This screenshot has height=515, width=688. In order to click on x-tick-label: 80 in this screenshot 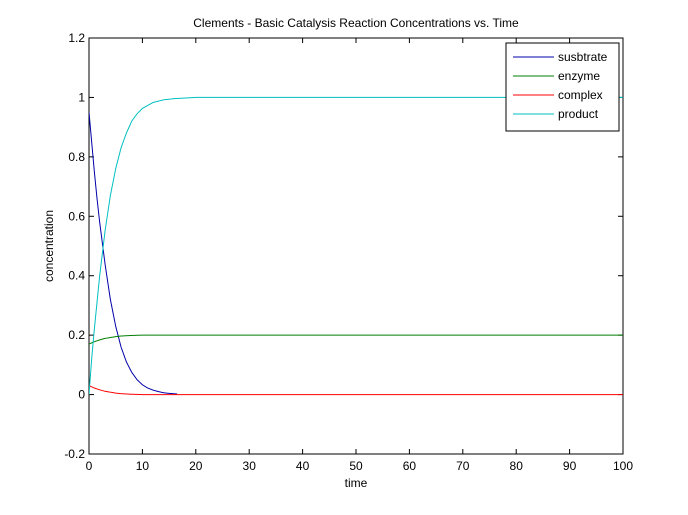, I will do `click(517, 466)`.